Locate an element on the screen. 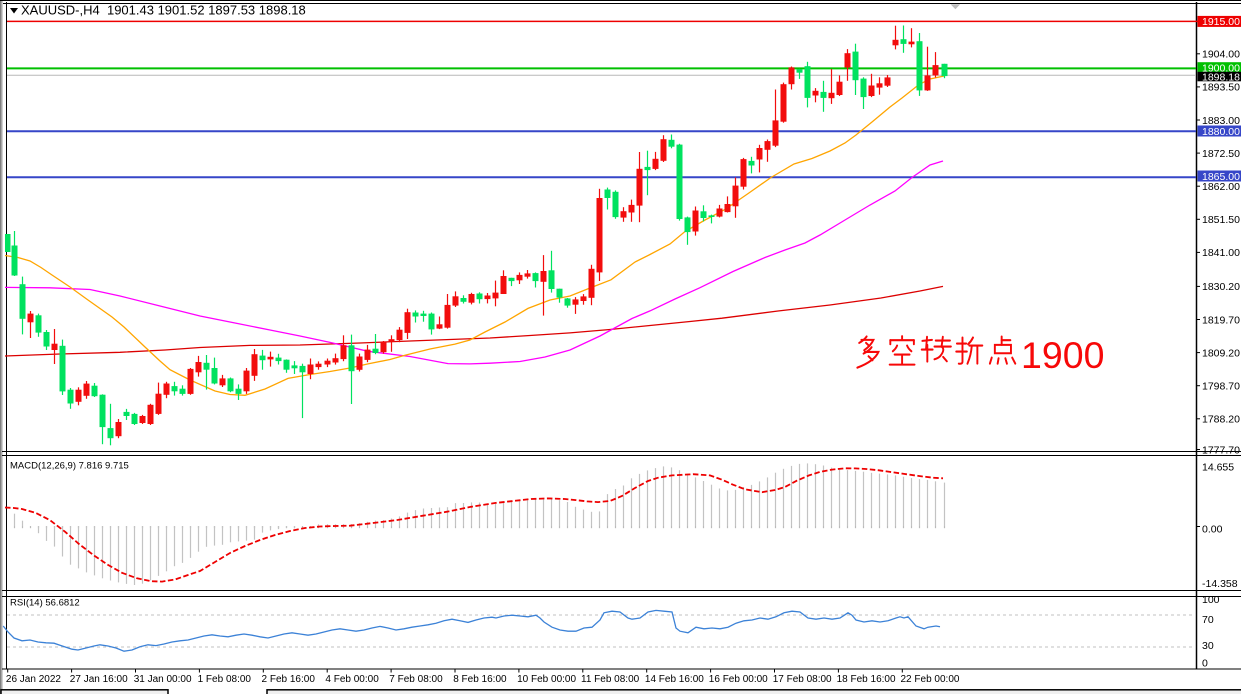 Image resolution: width=1241 pixels, height=699 pixels. svg-text: -14.358 is located at coordinates (1220, 584).